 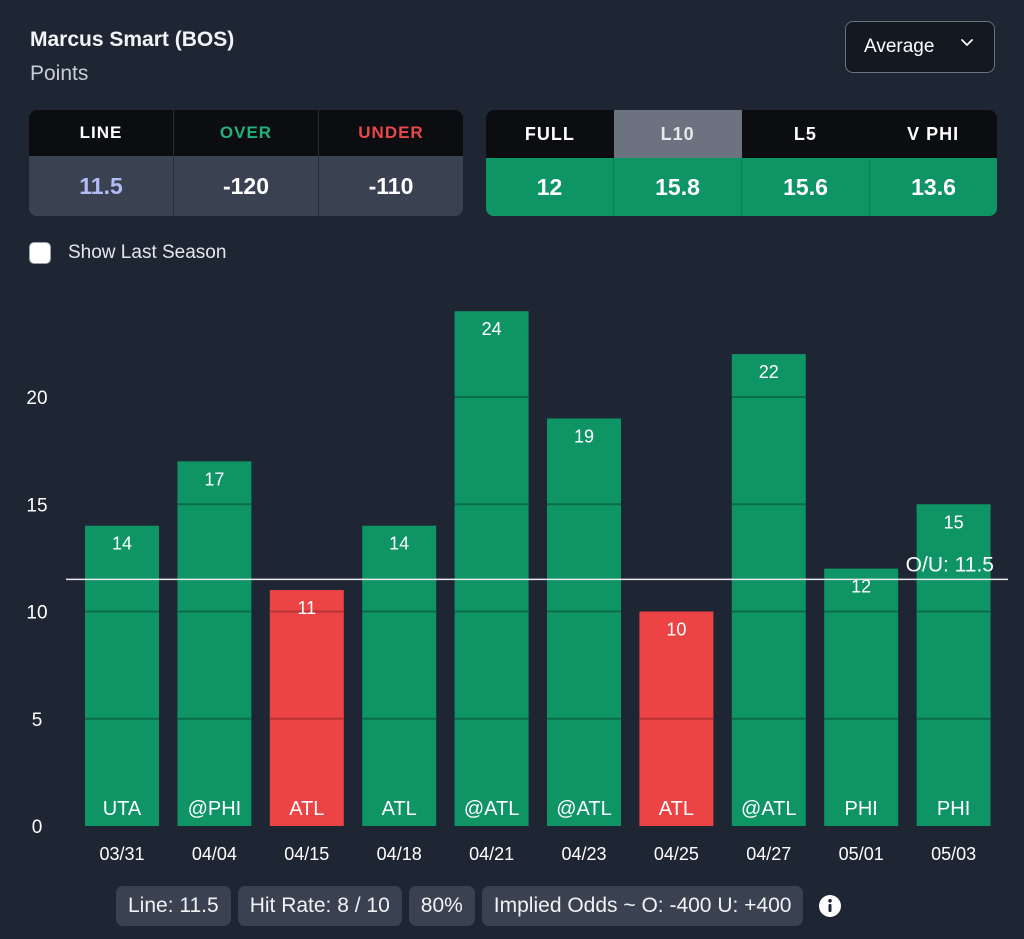 What do you see at coordinates (492, 329) in the screenshot?
I see `bar-value-label: 24` at bounding box center [492, 329].